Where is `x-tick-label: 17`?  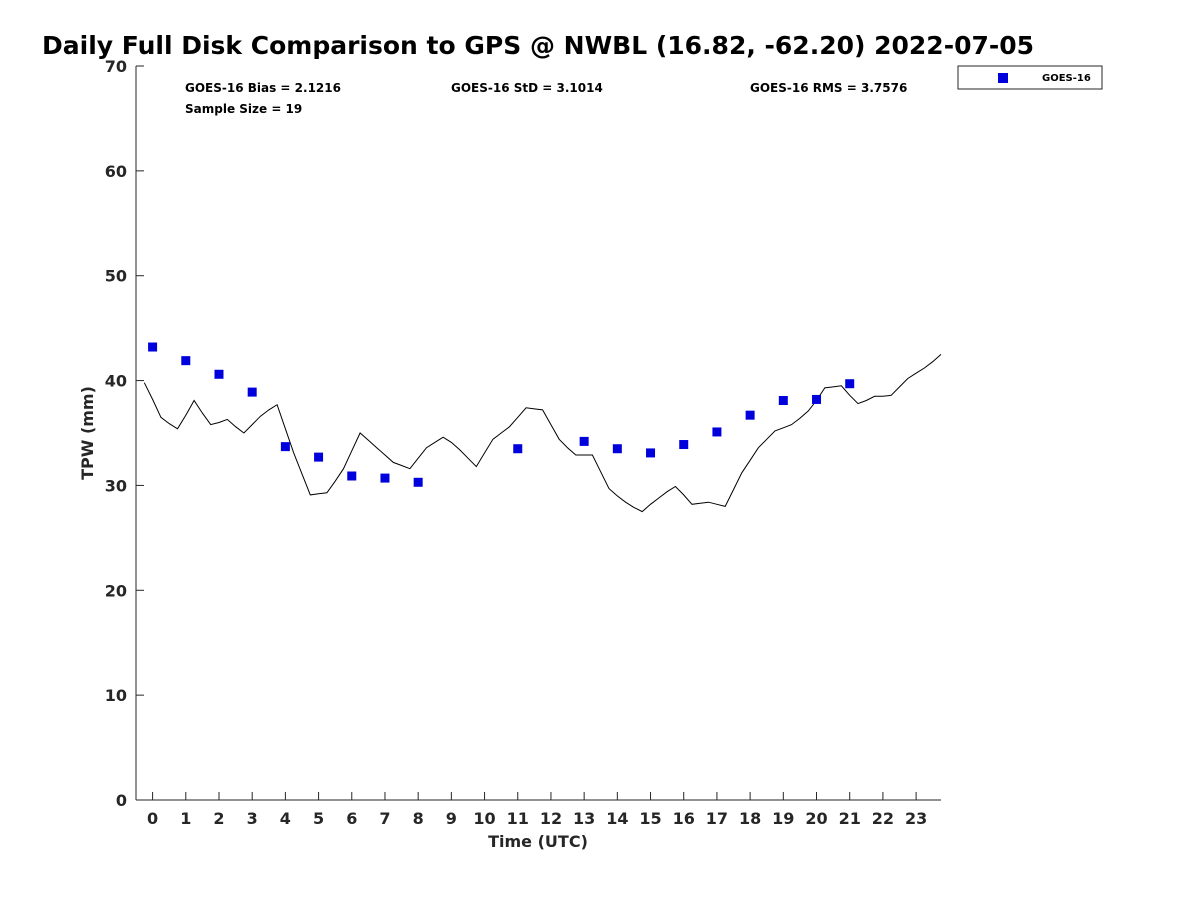
x-tick-label: 17 is located at coordinates (717, 818).